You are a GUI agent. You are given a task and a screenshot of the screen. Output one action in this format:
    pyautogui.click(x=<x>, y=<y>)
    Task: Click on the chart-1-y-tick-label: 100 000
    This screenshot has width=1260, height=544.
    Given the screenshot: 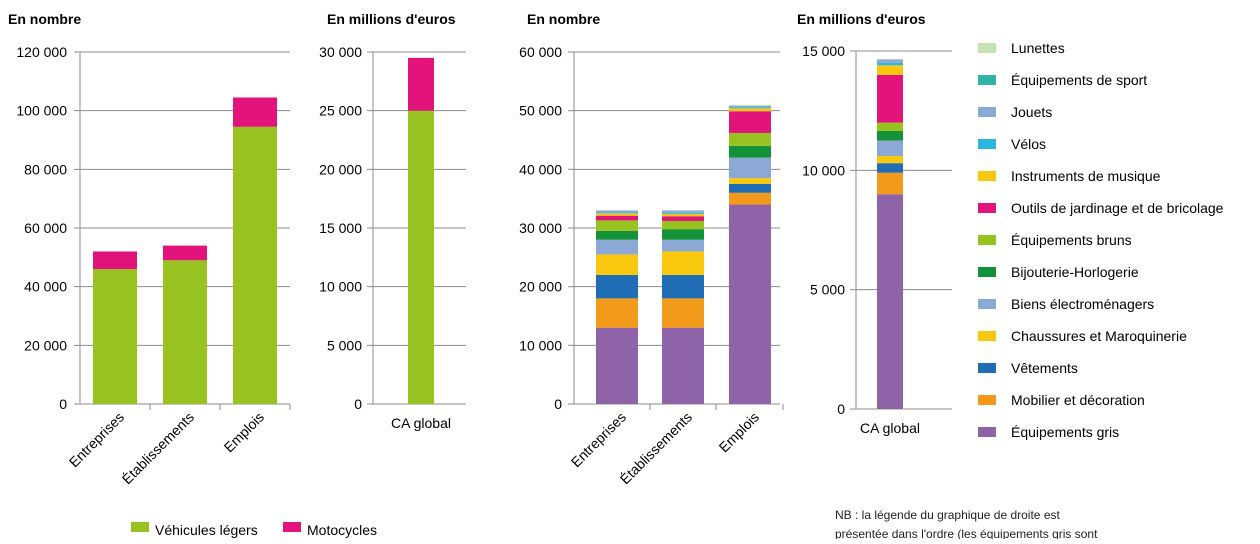 What is the action you would take?
    pyautogui.click(x=41, y=111)
    